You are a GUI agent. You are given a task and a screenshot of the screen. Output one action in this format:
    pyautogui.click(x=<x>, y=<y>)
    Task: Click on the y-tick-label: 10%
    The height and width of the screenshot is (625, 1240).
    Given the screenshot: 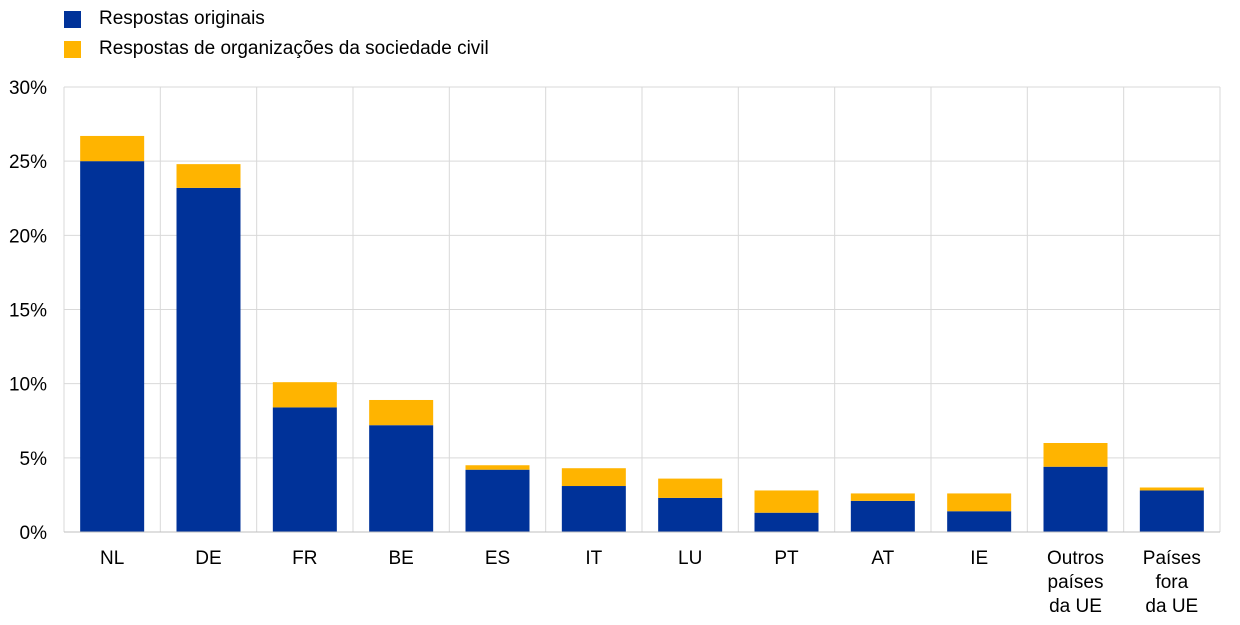 What is the action you would take?
    pyautogui.click(x=28, y=385)
    